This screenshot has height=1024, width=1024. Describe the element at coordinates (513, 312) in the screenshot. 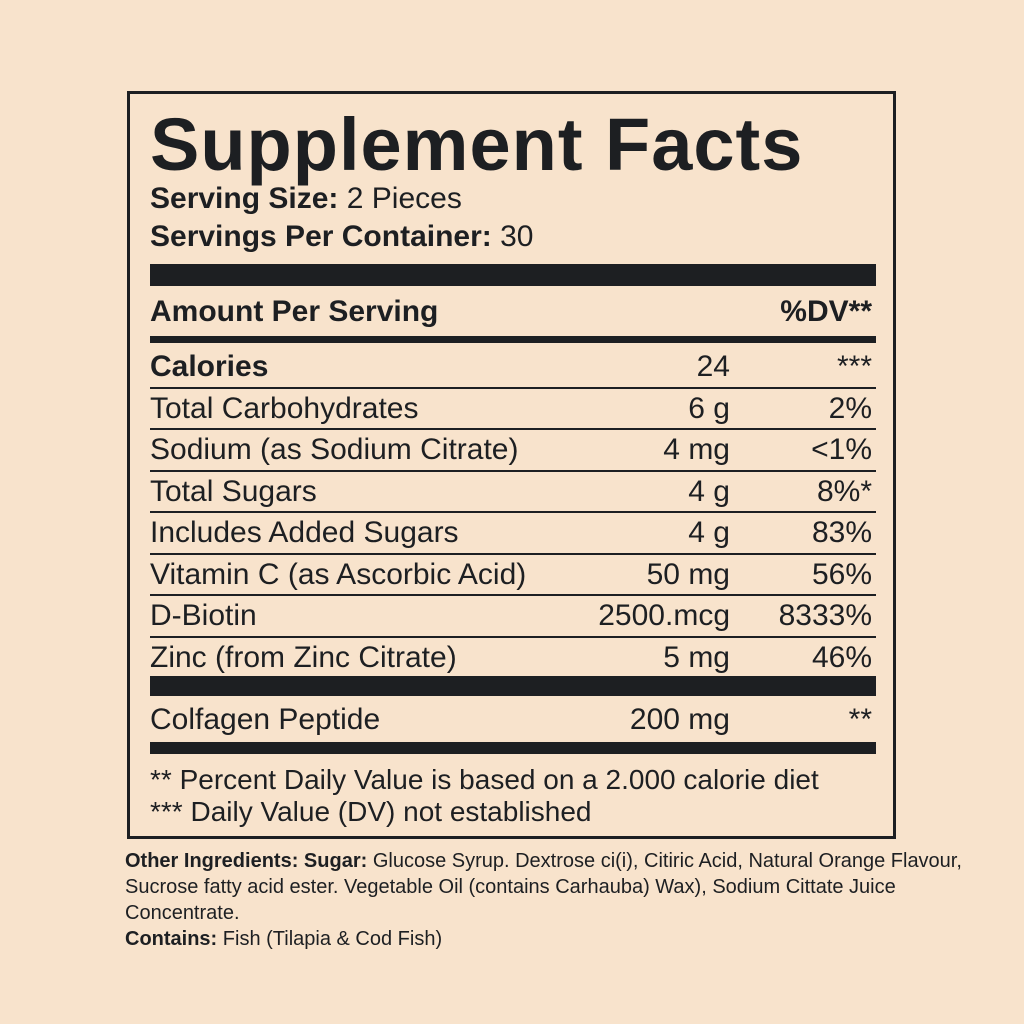

I see `column-header: Amount Per Serving %DV**` at that location.